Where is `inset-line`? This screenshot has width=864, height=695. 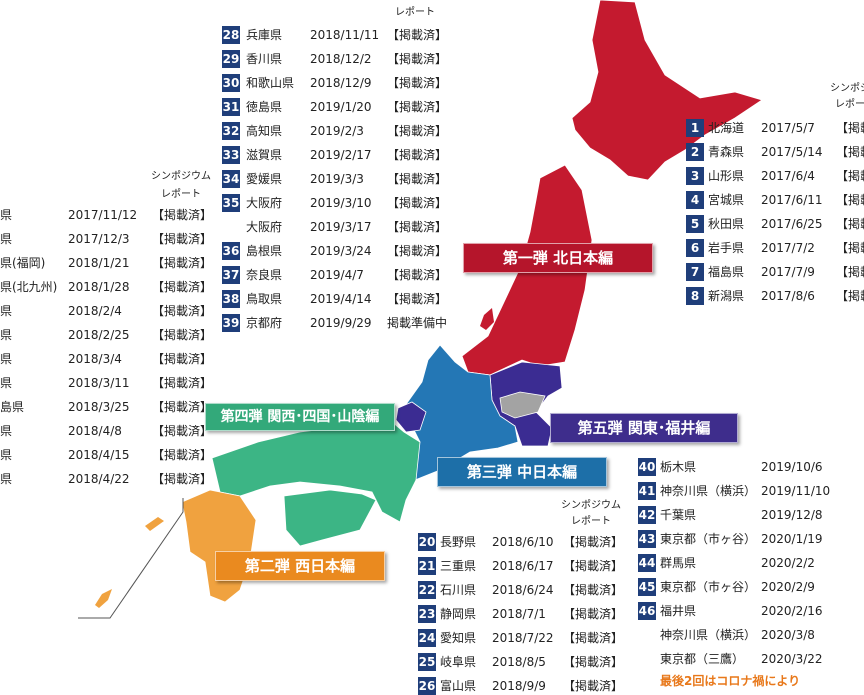
inset-line is located at coordinates (131, 558).